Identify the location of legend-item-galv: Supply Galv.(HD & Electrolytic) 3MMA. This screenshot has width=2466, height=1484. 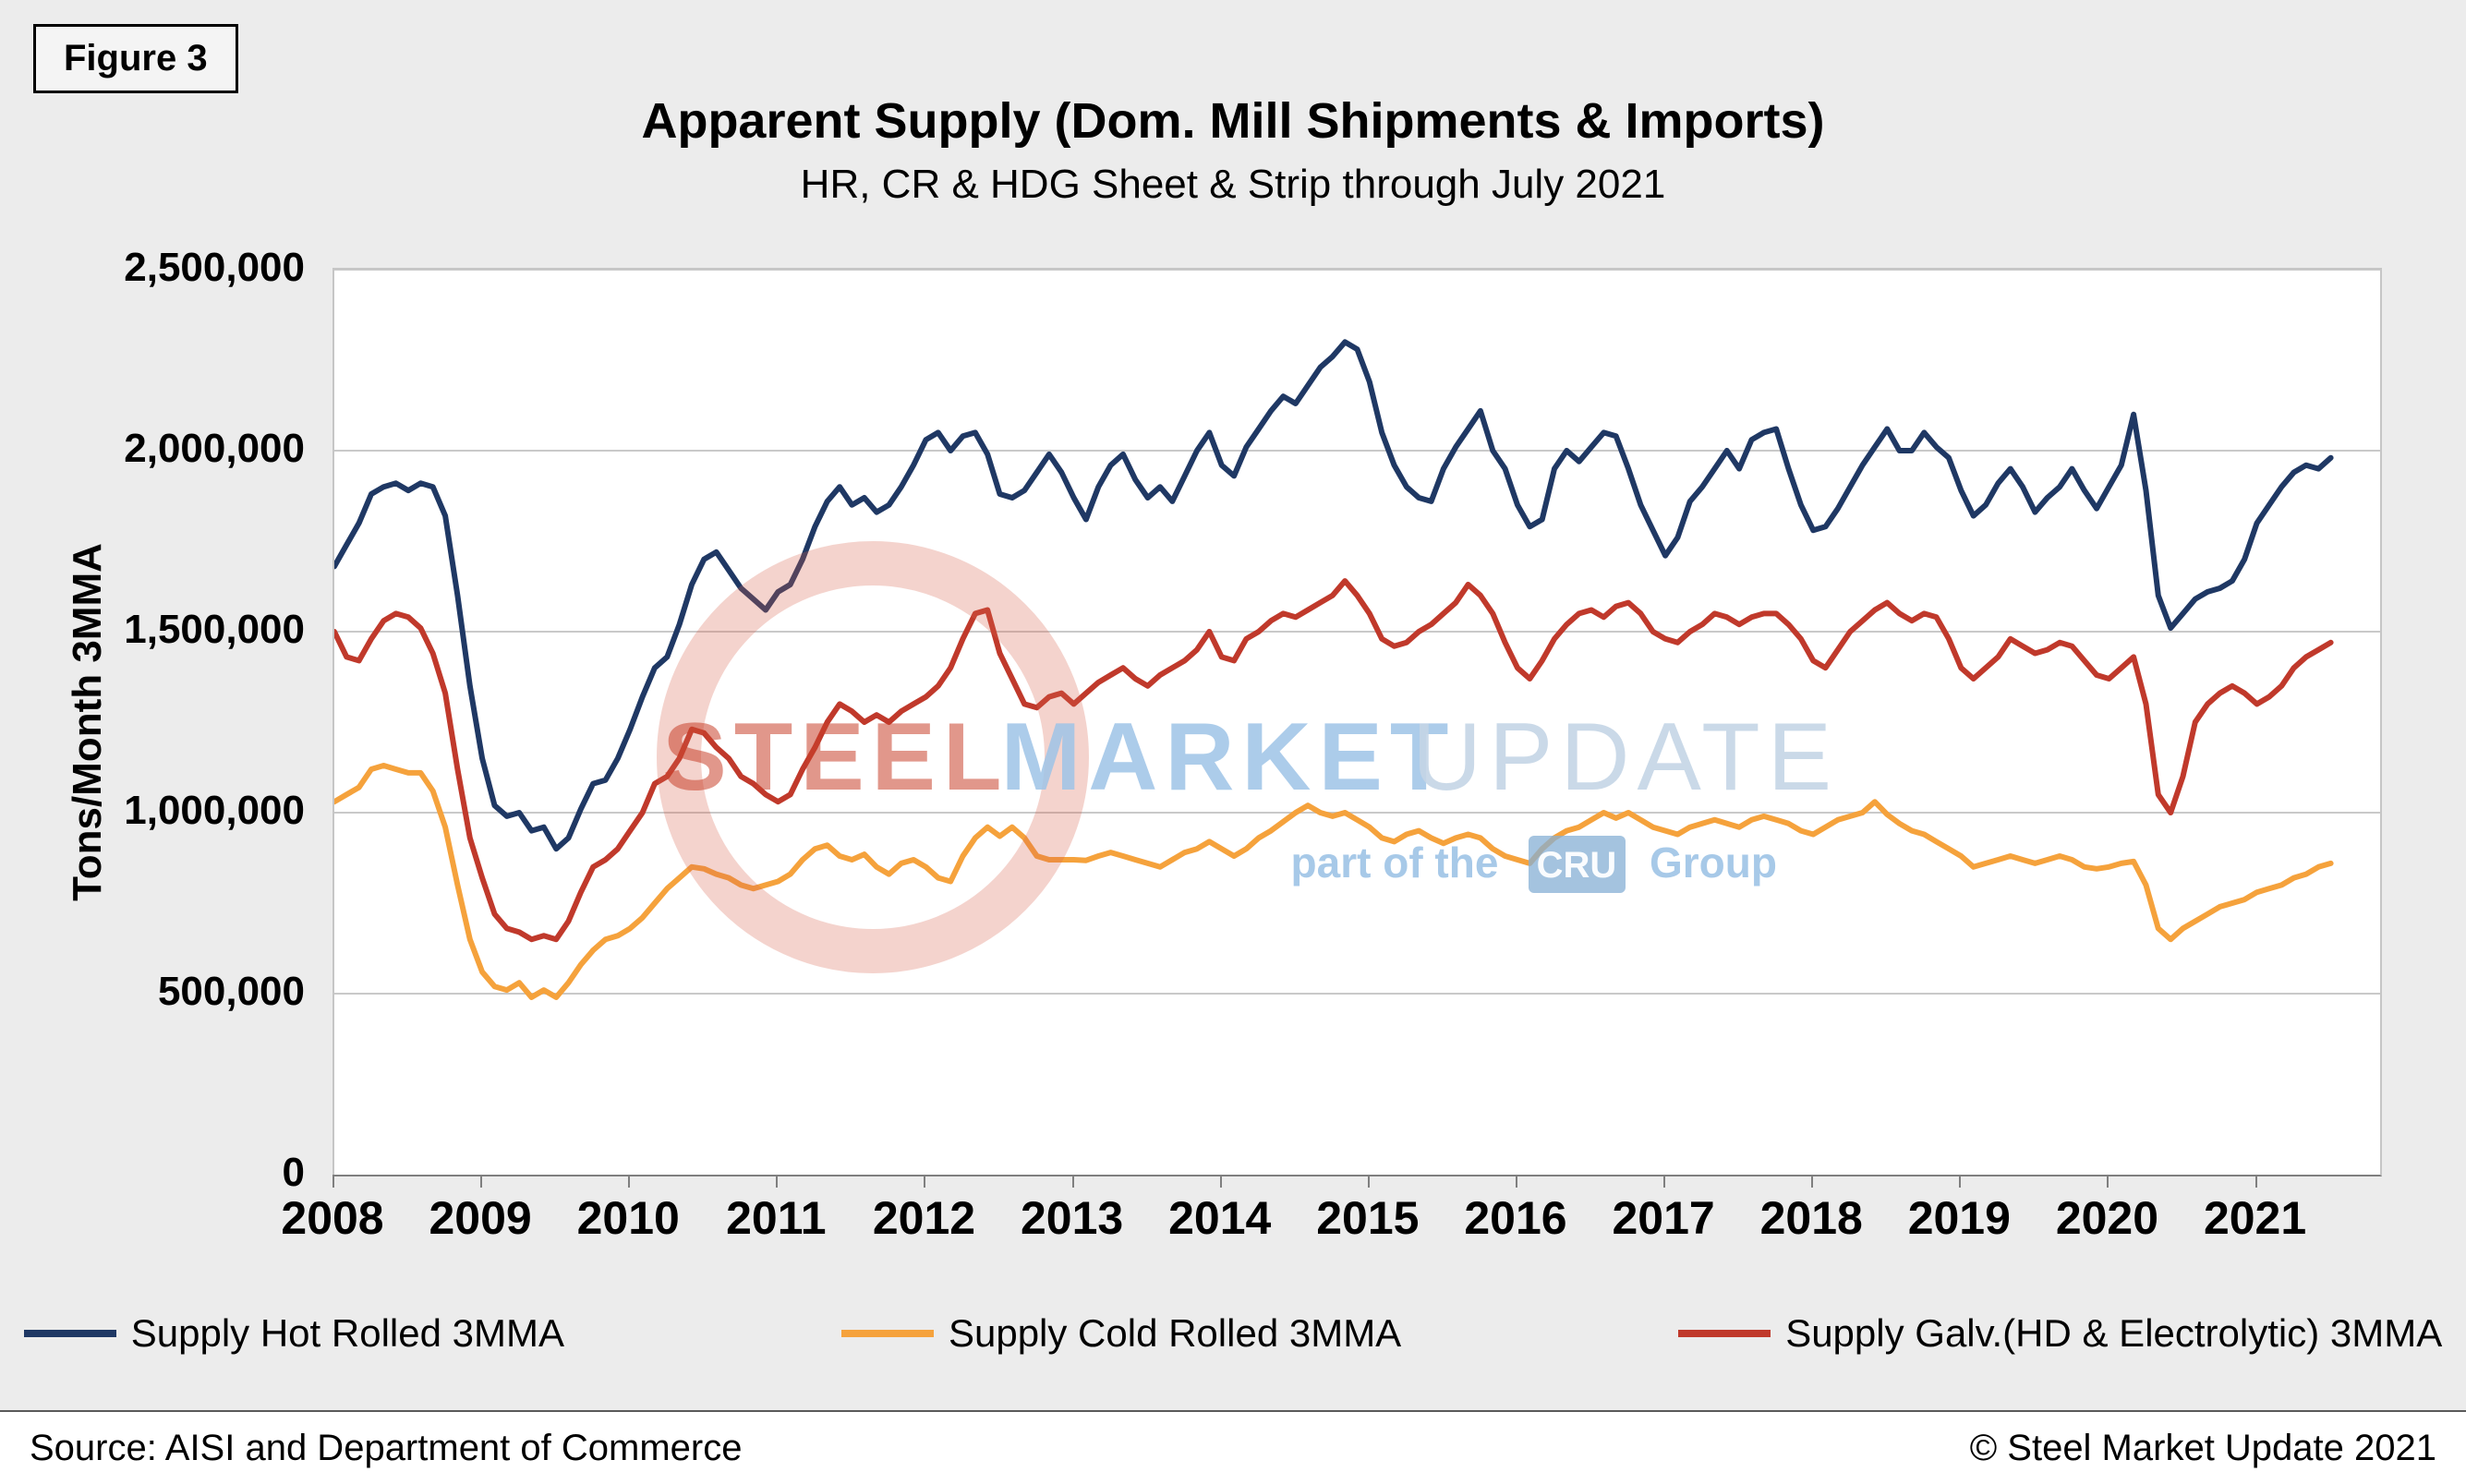
(2060, 1333).